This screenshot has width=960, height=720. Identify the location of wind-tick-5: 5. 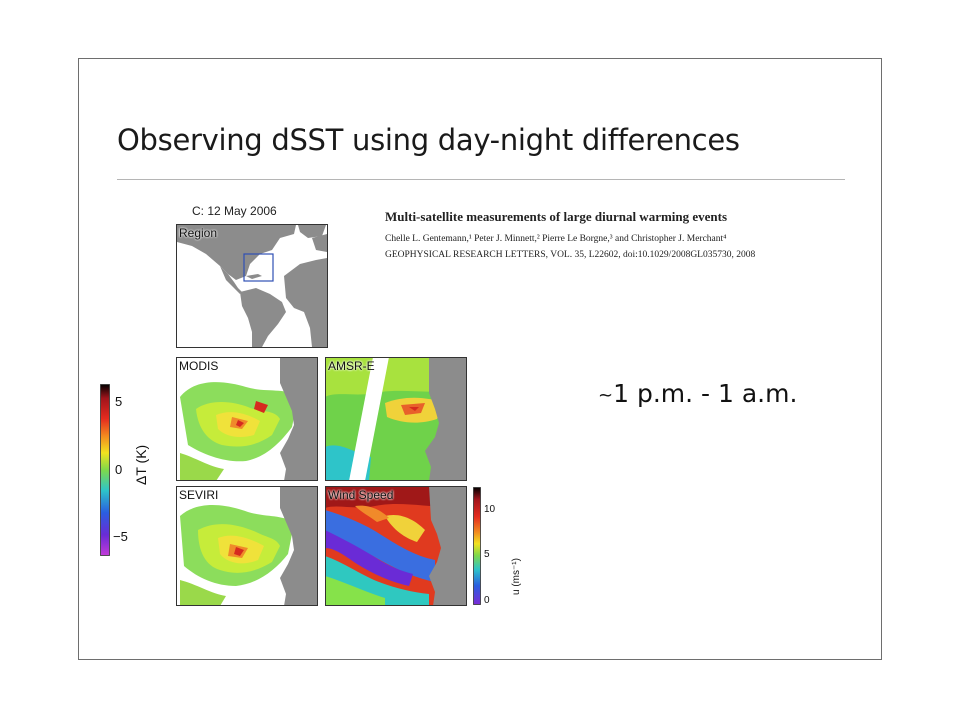
(487, 554).